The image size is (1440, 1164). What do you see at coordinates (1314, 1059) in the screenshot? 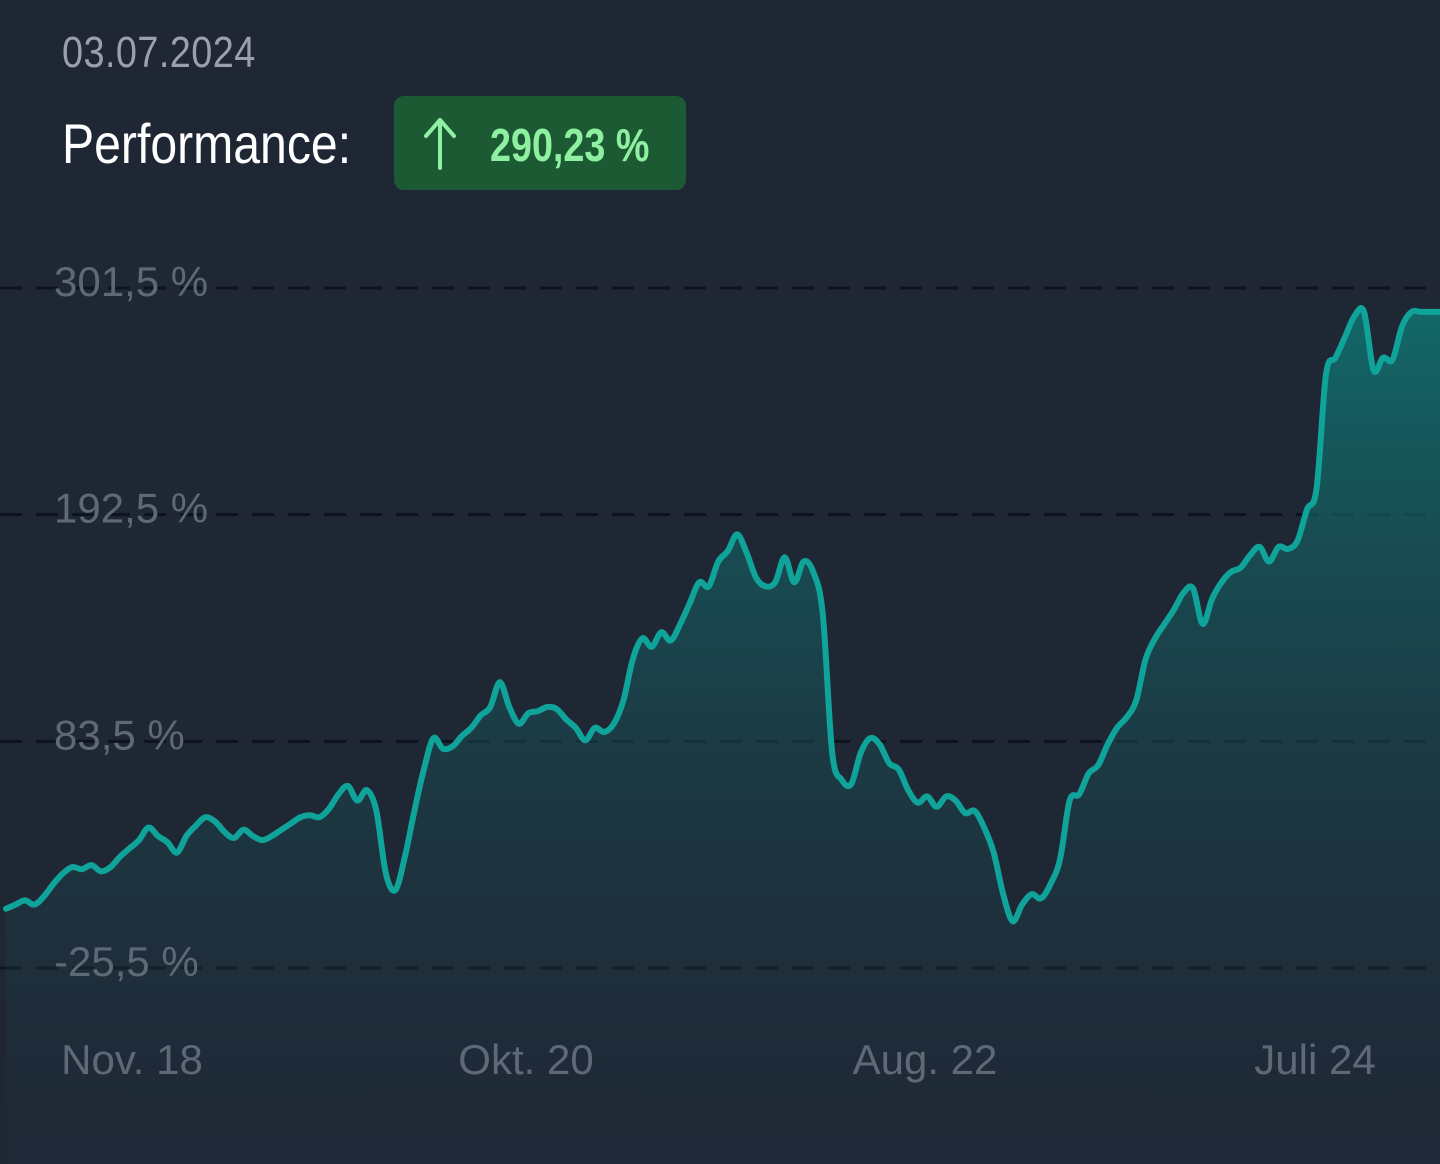
I see `x-tick-label: Juli 24` at bounding box center [1314, 1059].